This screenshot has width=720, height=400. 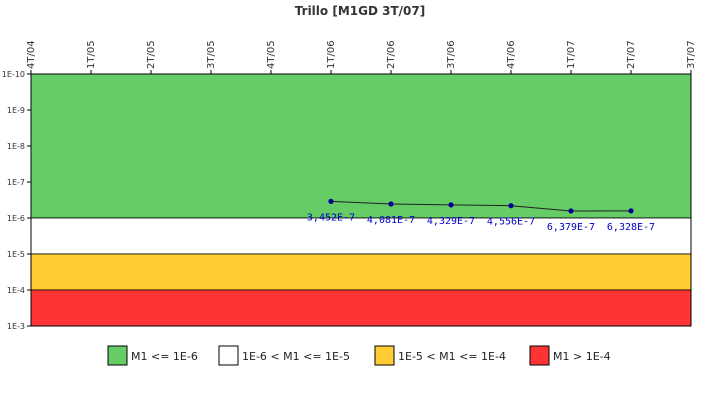 I want to click on x-tick-label: 1T/07, so click(x=571, y=54).